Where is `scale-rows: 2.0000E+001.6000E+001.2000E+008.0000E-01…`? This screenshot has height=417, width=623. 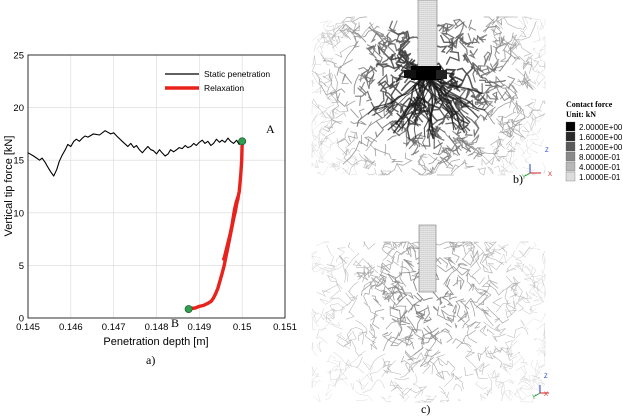 scale-rows: 2.0000E+001.6000E+001.2000E+008.0000E-01… is located at coordinates (594, 151).